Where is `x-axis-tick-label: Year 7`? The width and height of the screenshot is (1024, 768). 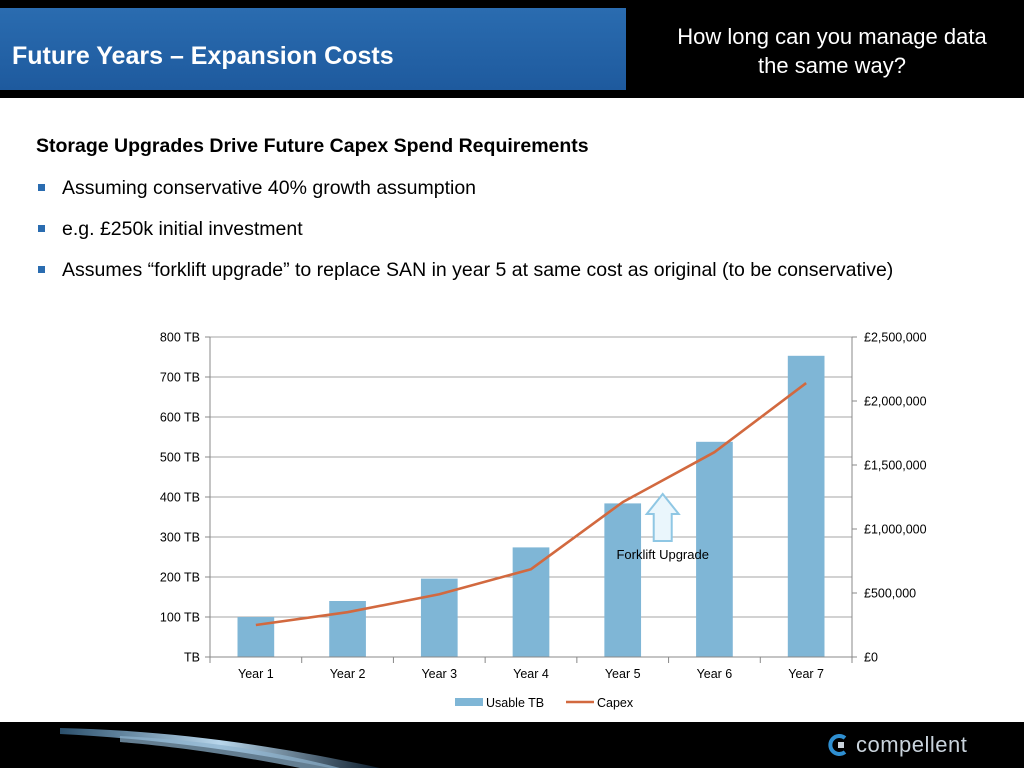 x-axis-tick-label: Year 7 is located at coordinates (806, 674).